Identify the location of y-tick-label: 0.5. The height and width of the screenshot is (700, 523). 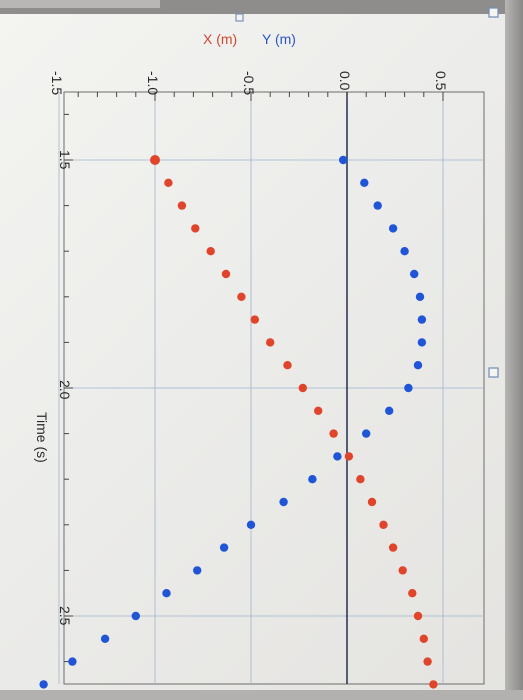
(441, 81).